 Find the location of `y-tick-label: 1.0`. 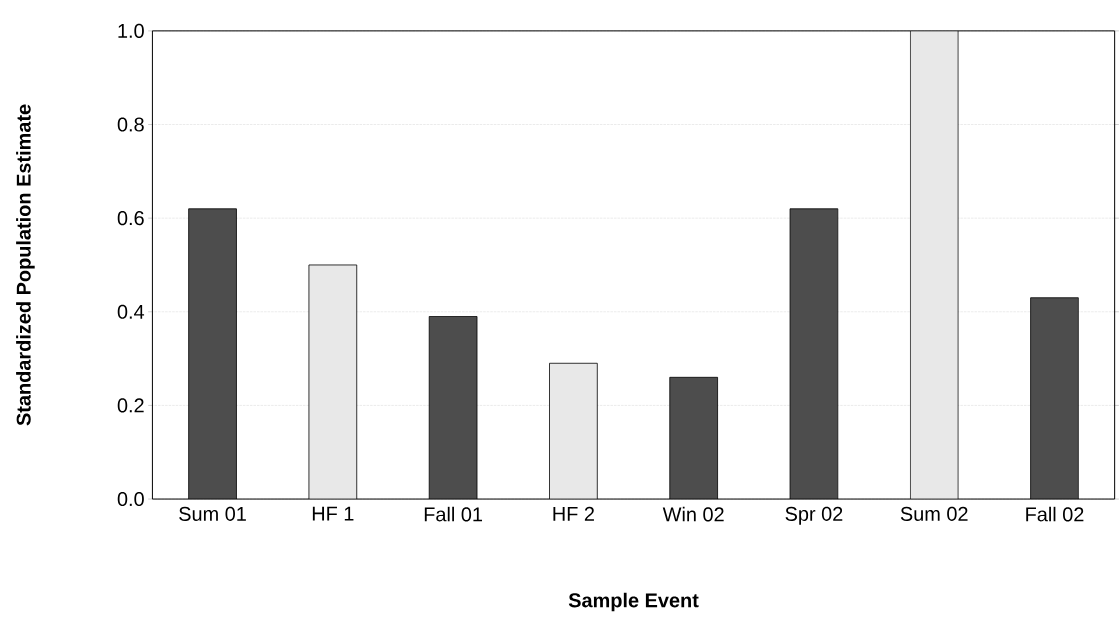

y-tick-label: 1.0 is located at coordinates (131, 31).